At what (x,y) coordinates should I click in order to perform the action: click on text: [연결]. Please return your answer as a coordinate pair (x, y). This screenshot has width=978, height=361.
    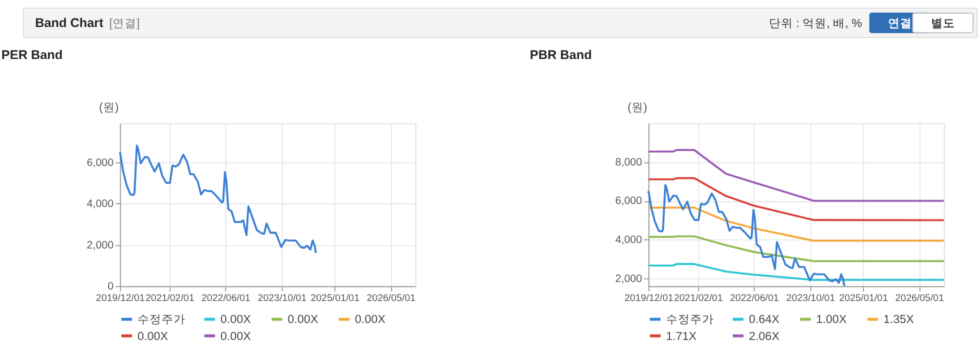
    Looking at the image, I should click on (124, 23).